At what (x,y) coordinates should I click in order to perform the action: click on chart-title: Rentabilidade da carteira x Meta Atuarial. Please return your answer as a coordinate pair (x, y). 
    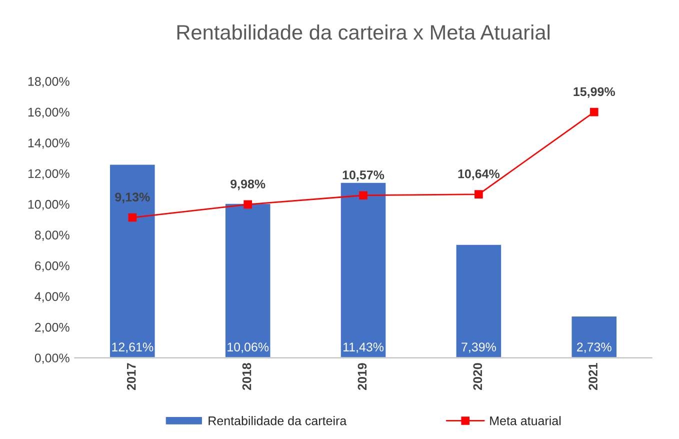
    Looking at the image, I should click on (363, 32).